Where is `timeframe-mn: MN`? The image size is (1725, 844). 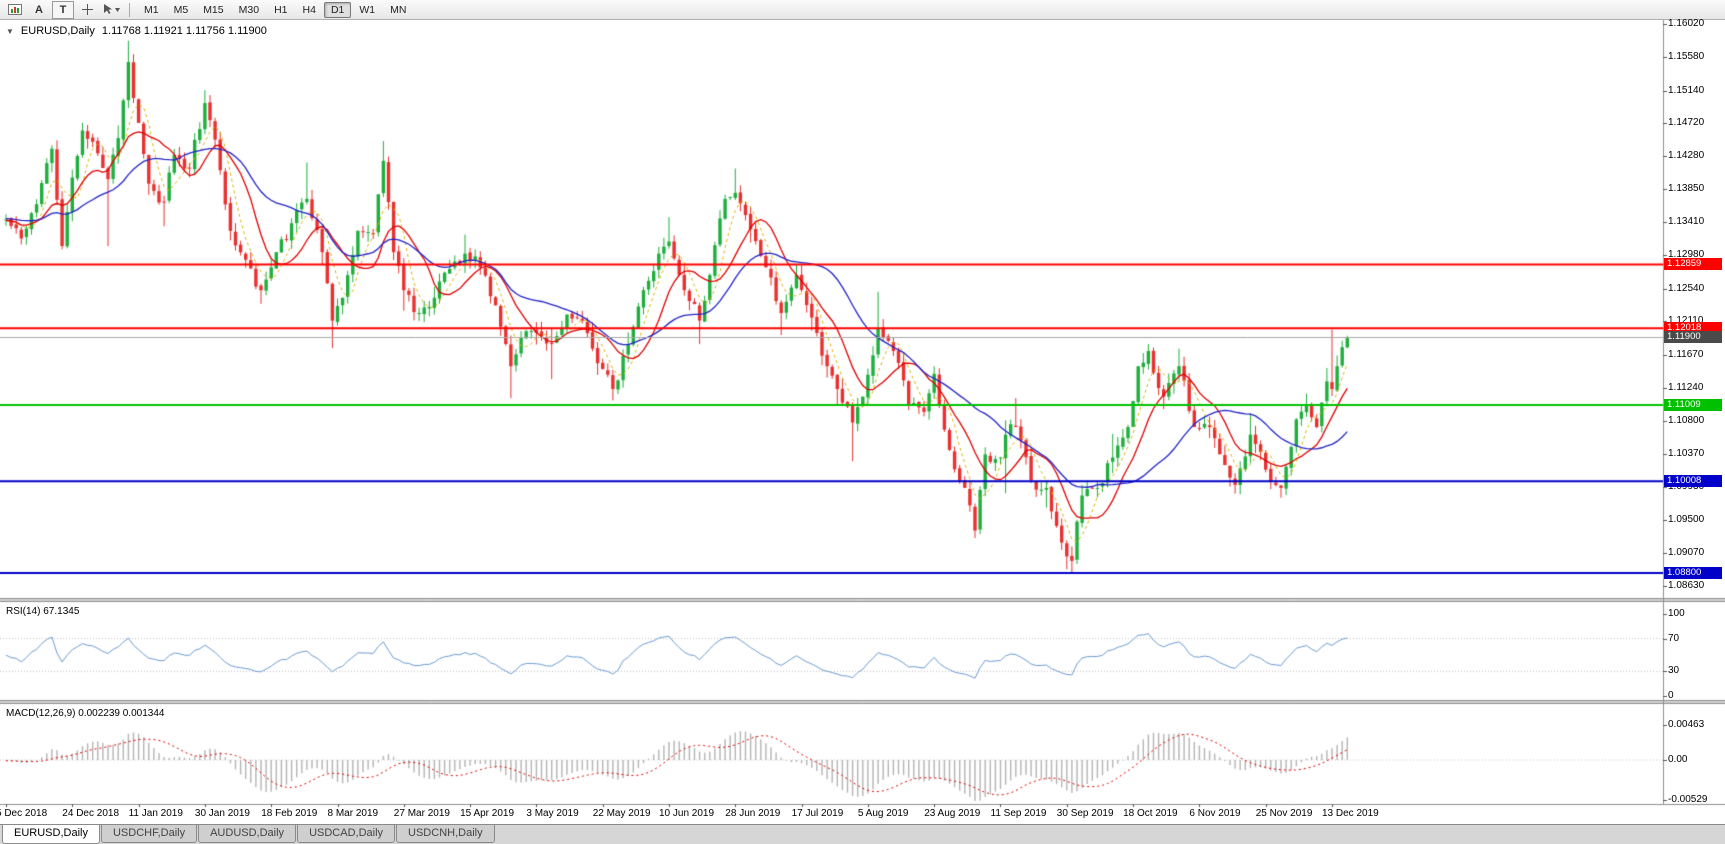 timeframe-mn: MN is located at coordinates (398, 9).